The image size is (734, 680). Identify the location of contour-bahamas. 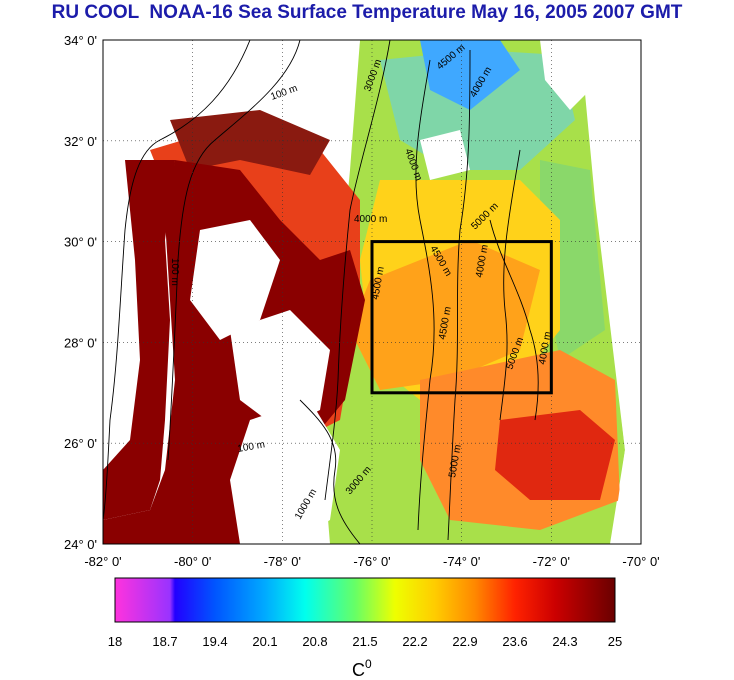
(330, 471).